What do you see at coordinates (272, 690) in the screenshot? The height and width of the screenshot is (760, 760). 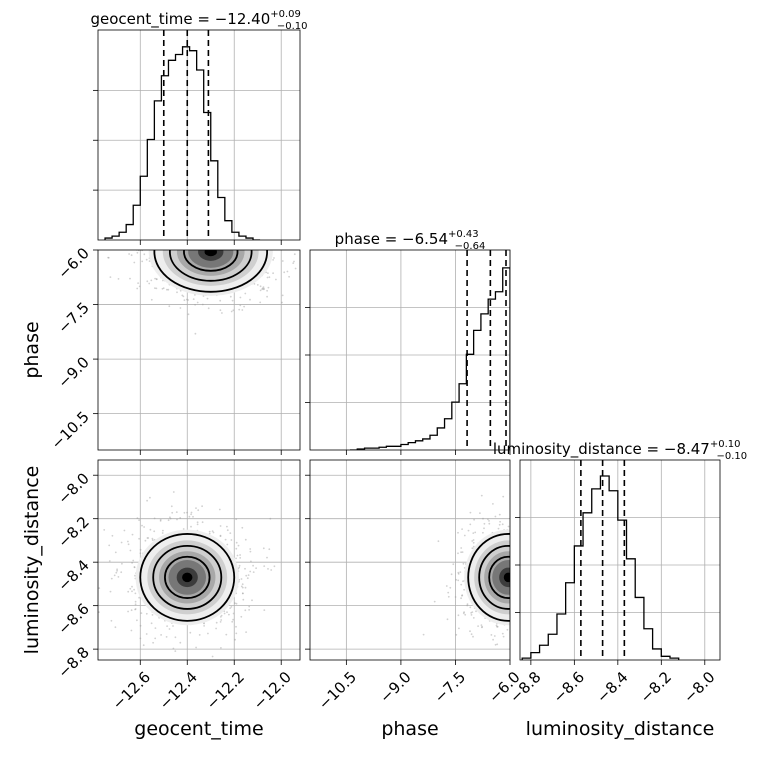 I see `x-tick-label: −12.0` at bounding box center [272, 690].